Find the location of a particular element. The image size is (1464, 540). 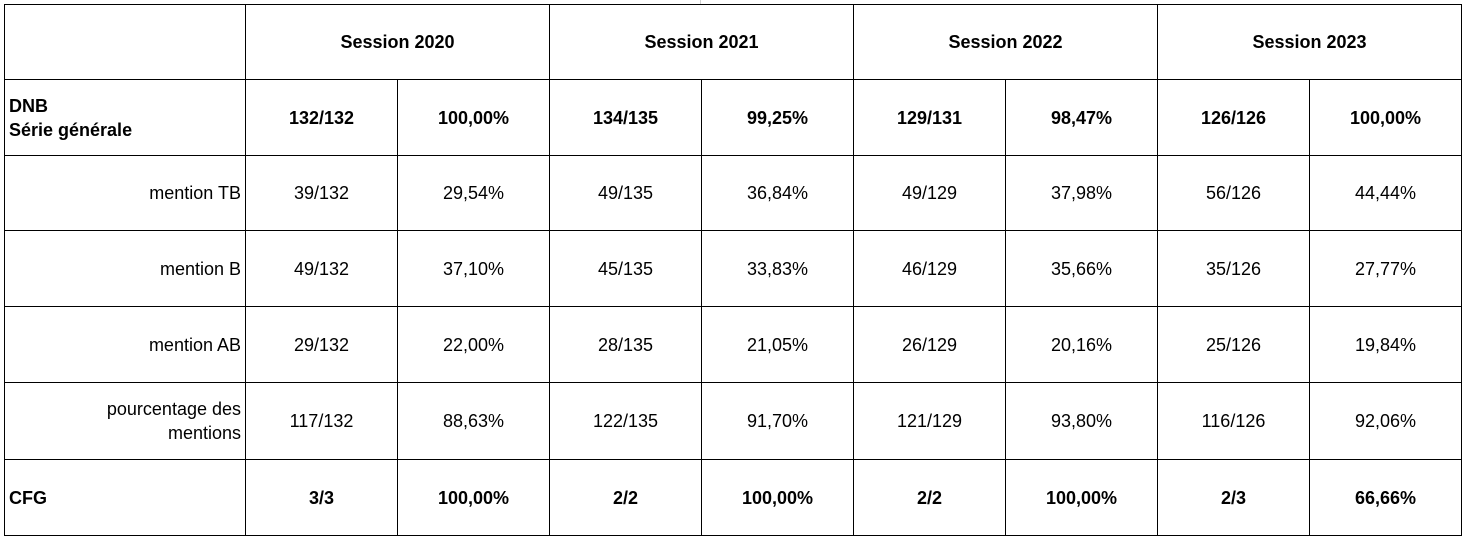

table-cell: 28/135 is located at coordinates (625, 344).